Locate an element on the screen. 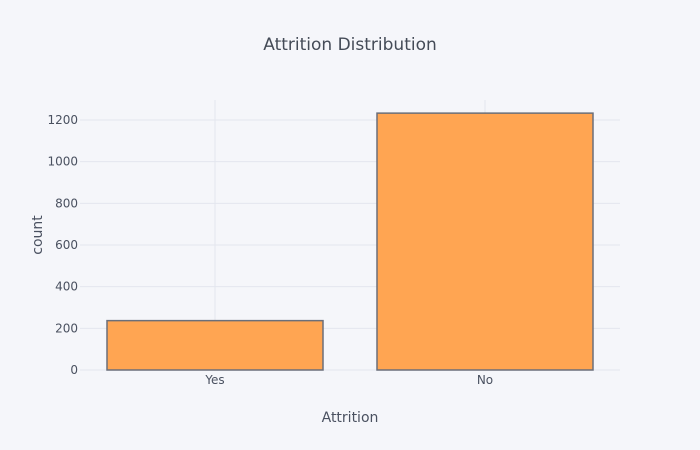  y-tick-label: 200 is located at coordinates (66, 328).